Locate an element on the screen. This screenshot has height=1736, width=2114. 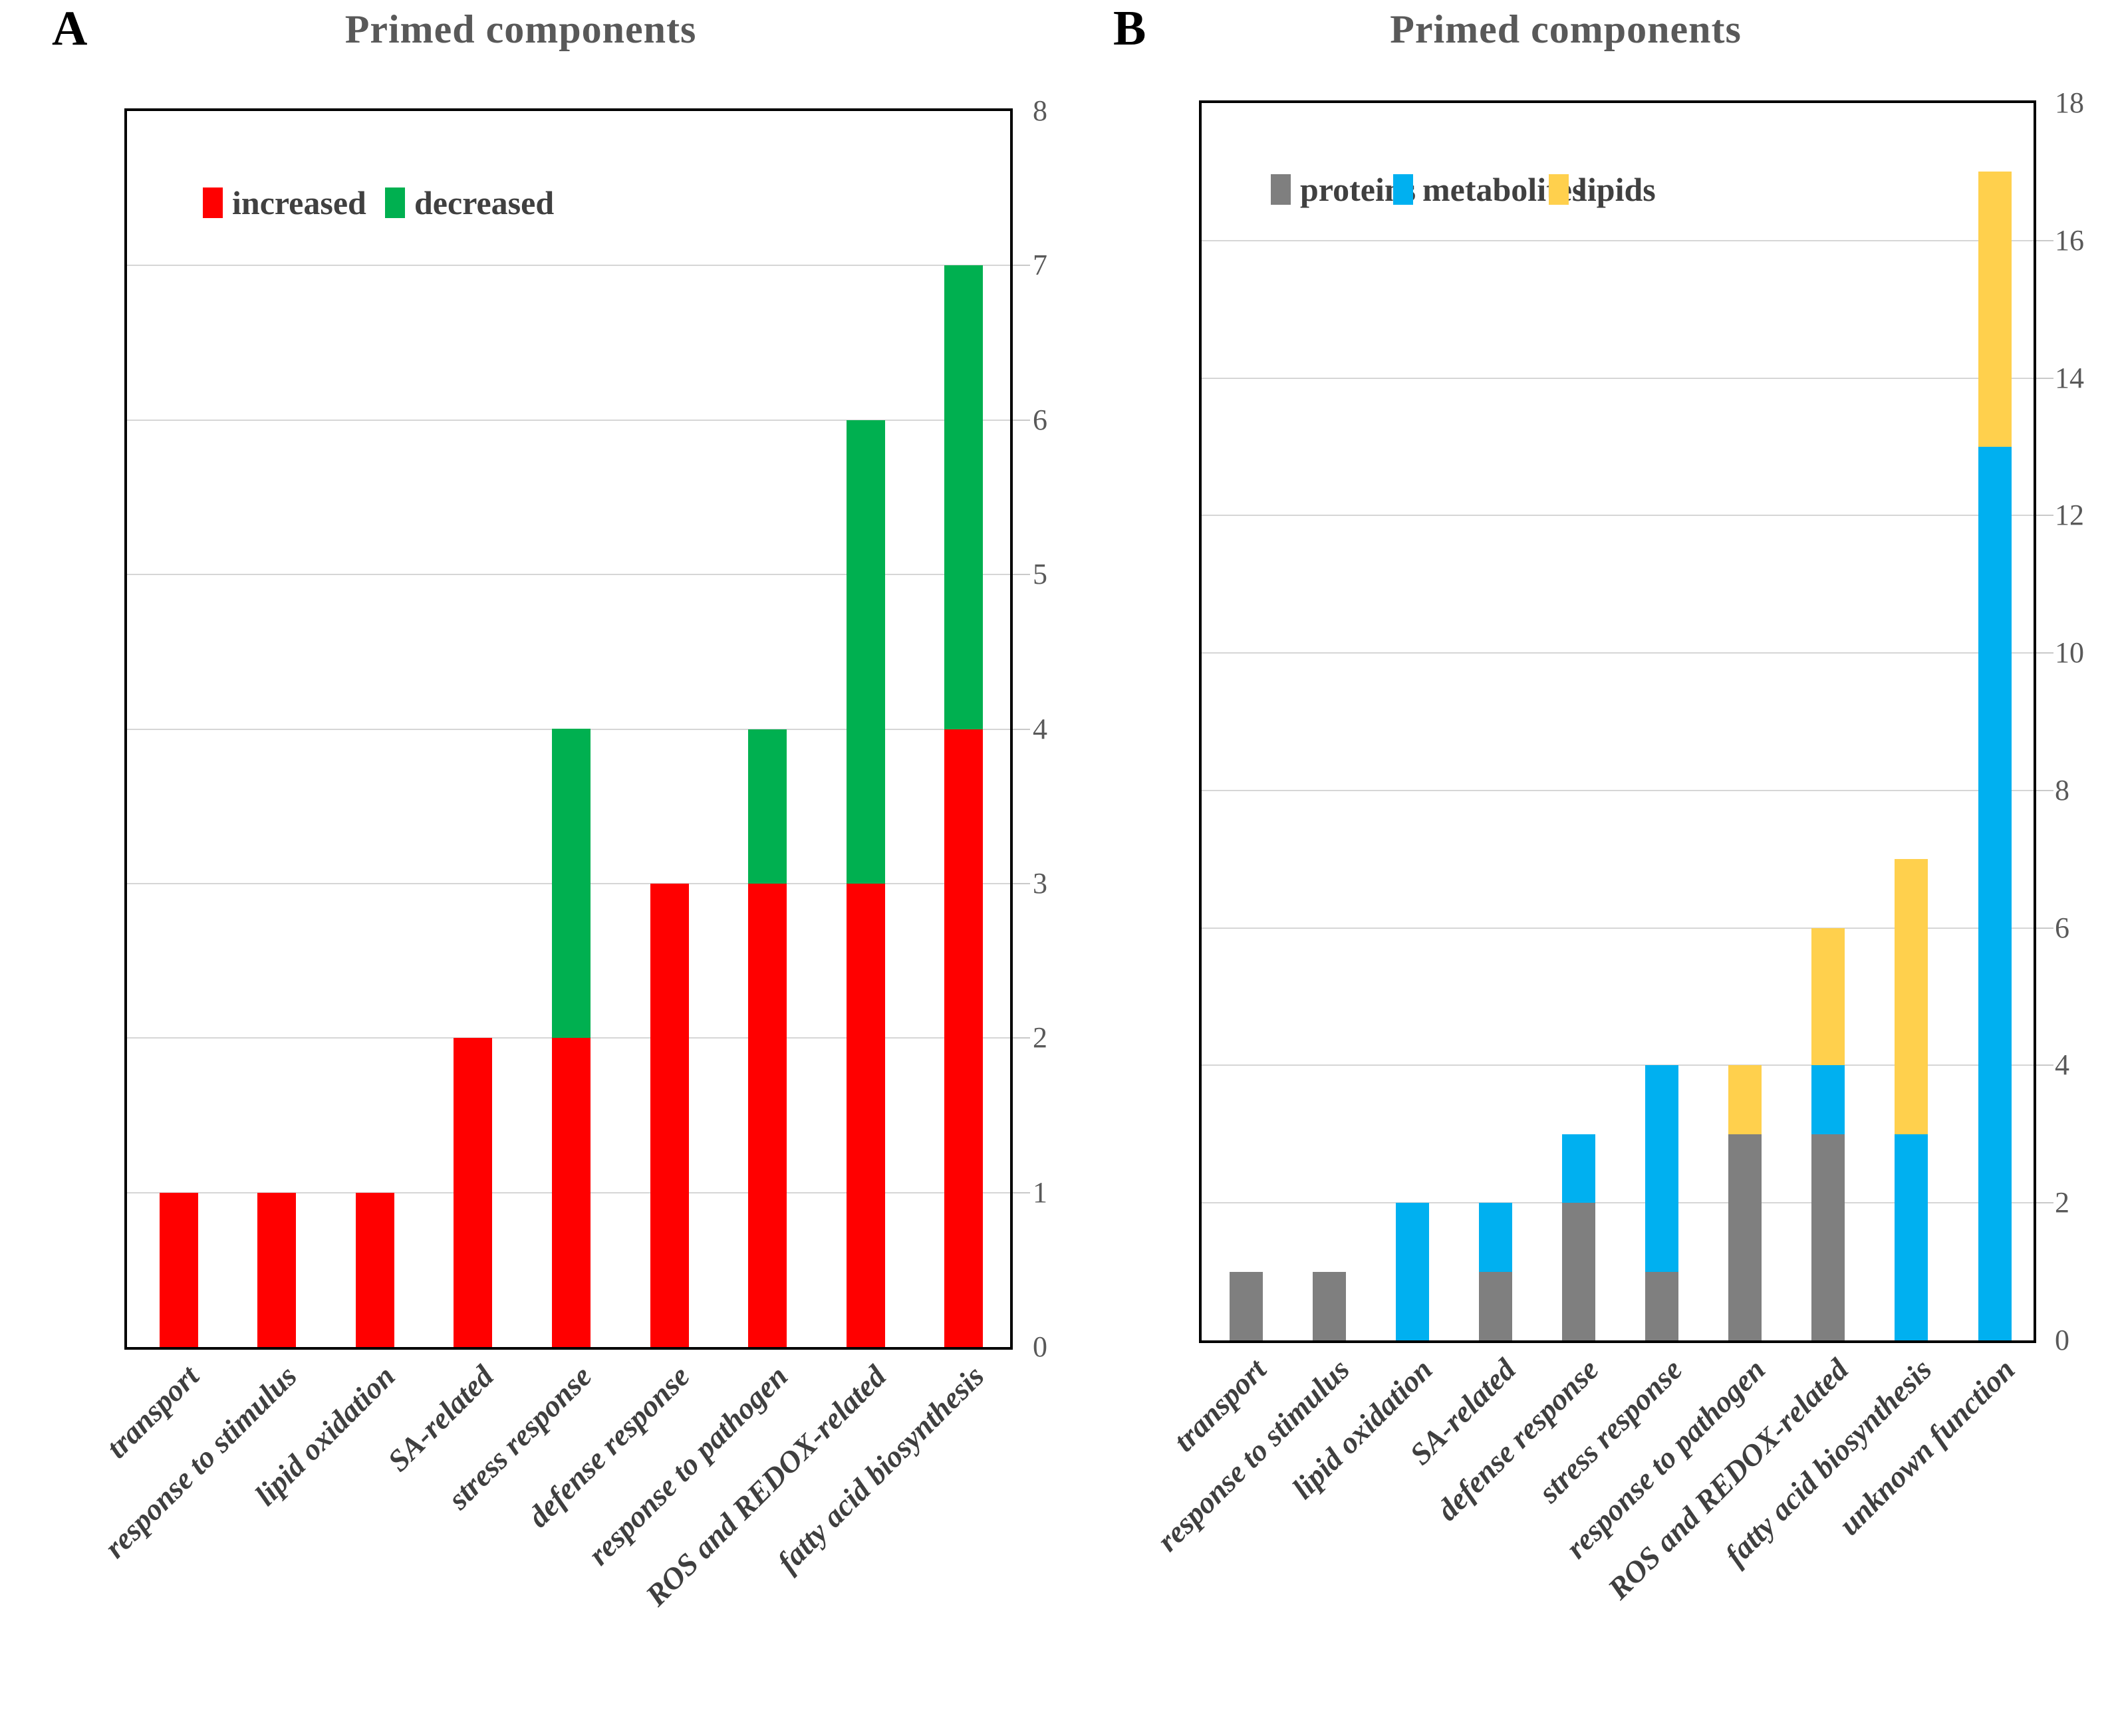
chart-title-a: Primed components is located at coordinates (520, 29).